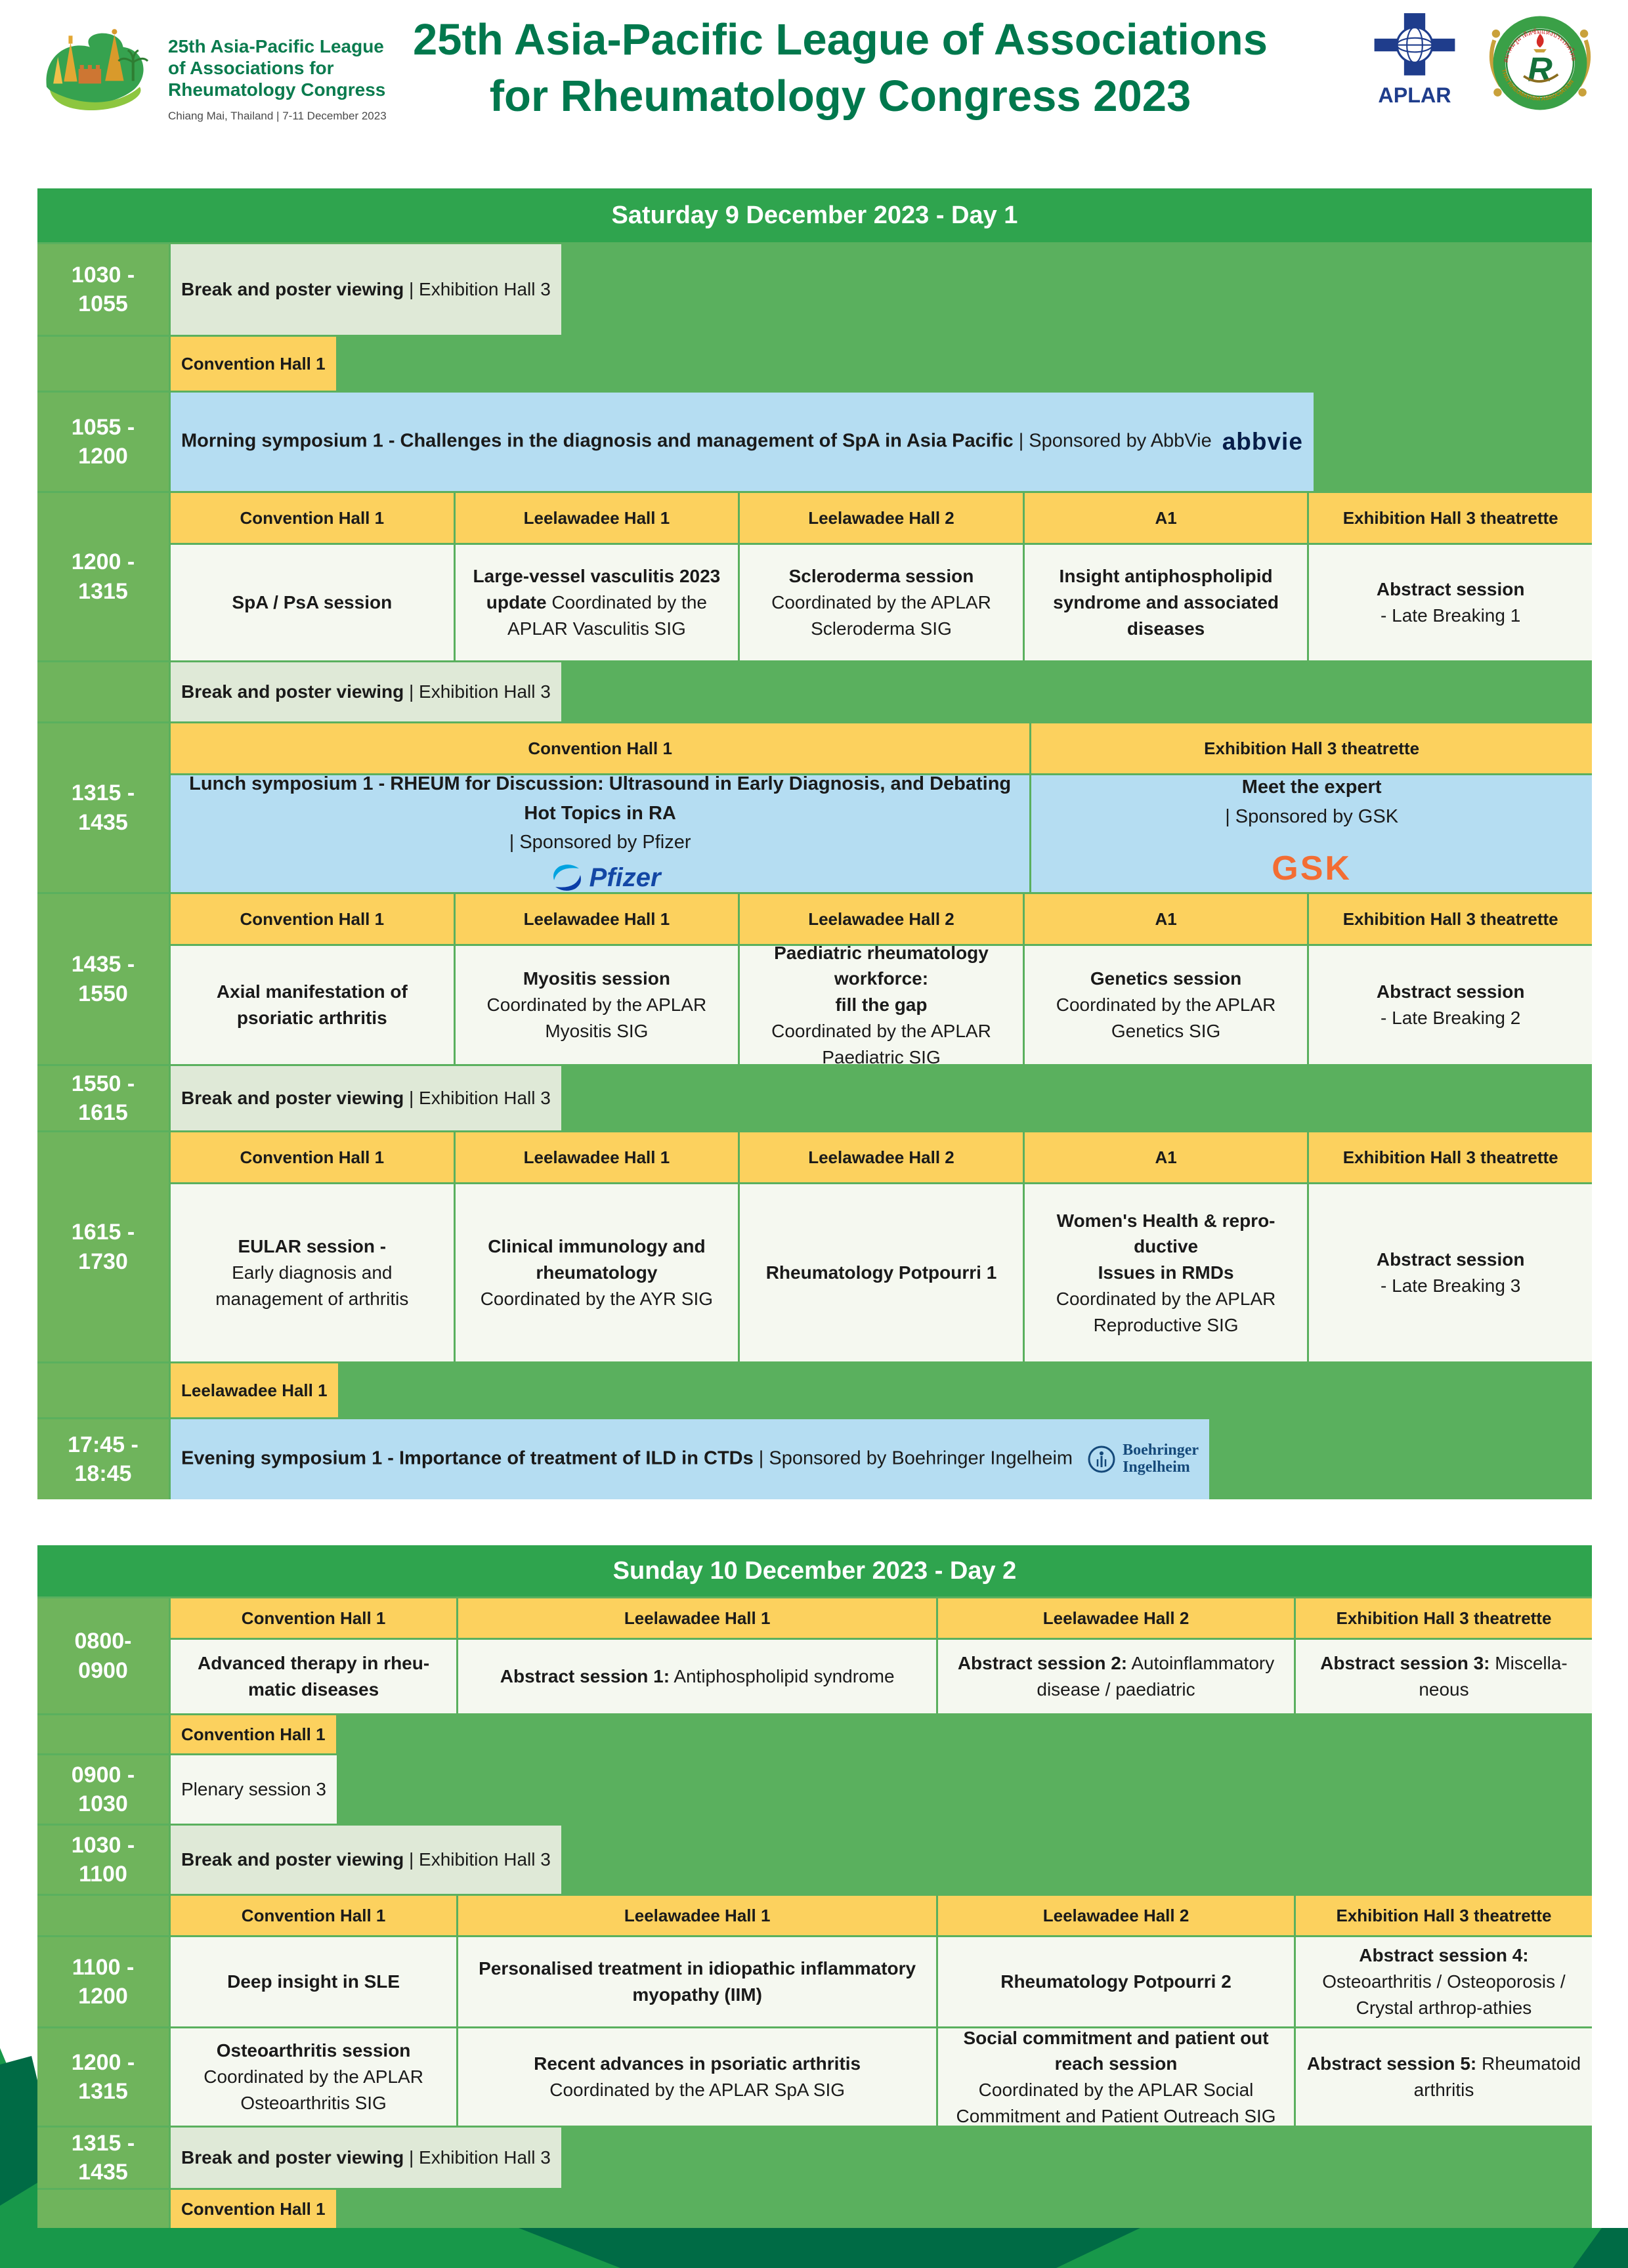 The height and width of the screenshot is (2268, 1628). What do you see at coordinates (1311, 787) in the screenshot?
I see `session-title: Meet the expert` at bounding box center [1311, 787].